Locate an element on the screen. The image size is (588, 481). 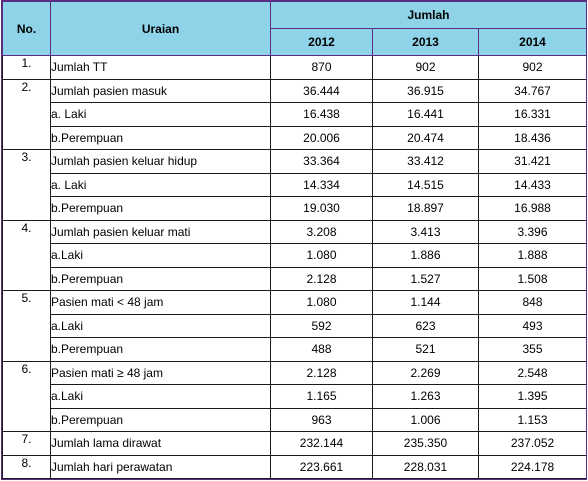
header-jumlah: Jumlah is located at coordinates (428, 15).